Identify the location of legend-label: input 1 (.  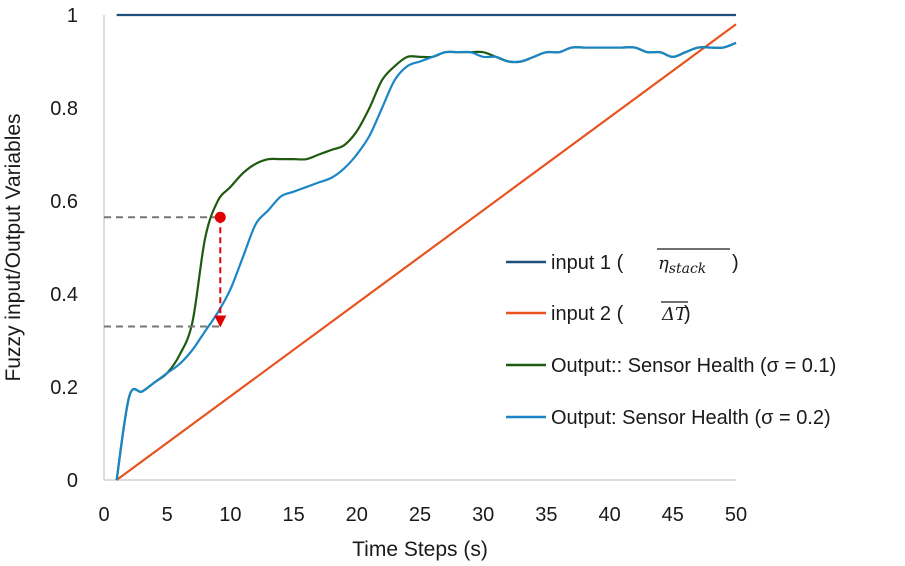
(587, 263).